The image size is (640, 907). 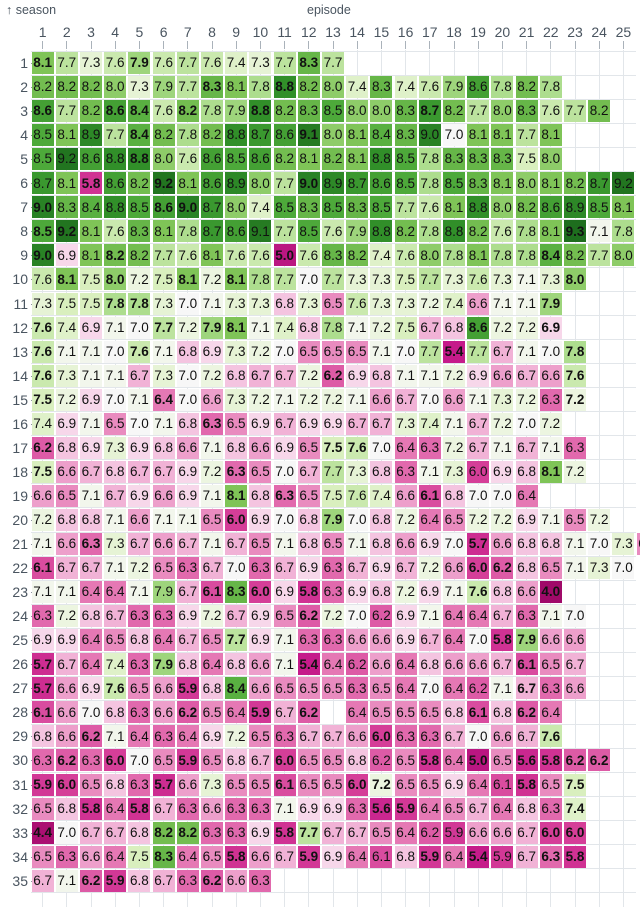 I want to click on heatmap-cell: 7.6, so click(x=357, y=496).